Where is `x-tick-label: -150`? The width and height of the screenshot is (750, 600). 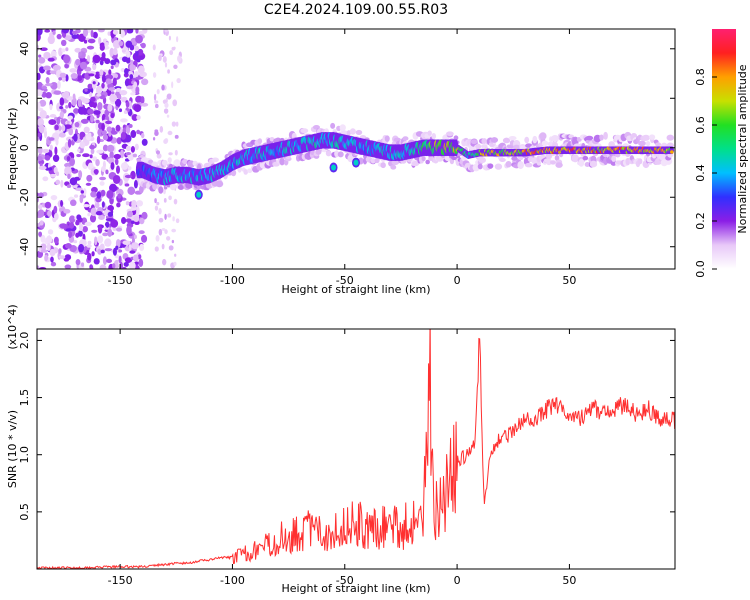
x-tick-label: -150 is located at coordinates (120, 280).